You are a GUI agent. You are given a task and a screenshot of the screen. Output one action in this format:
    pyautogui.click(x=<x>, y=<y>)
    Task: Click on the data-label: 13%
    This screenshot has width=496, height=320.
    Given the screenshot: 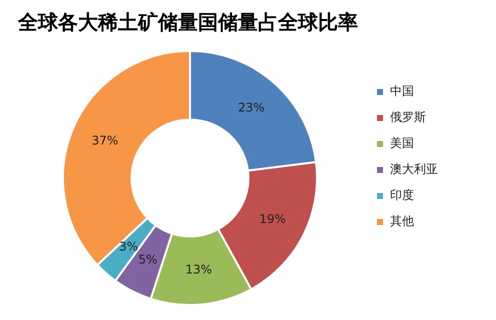 What is the action you would take?
    pyautogui.click(x=198, y=269)
    